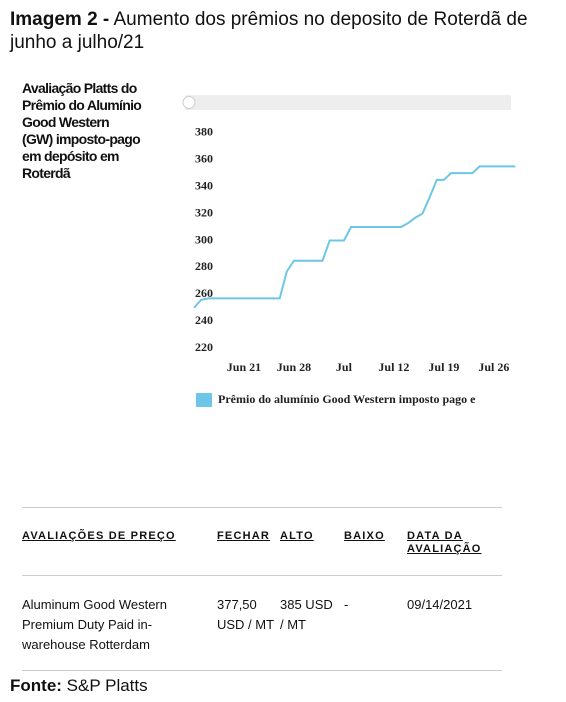 The width and height of the screenshot is (566, 702). Describe the element at coordinates (244, 367) in the screenshot. I see `x-tick-label: Jun 21` at that location.